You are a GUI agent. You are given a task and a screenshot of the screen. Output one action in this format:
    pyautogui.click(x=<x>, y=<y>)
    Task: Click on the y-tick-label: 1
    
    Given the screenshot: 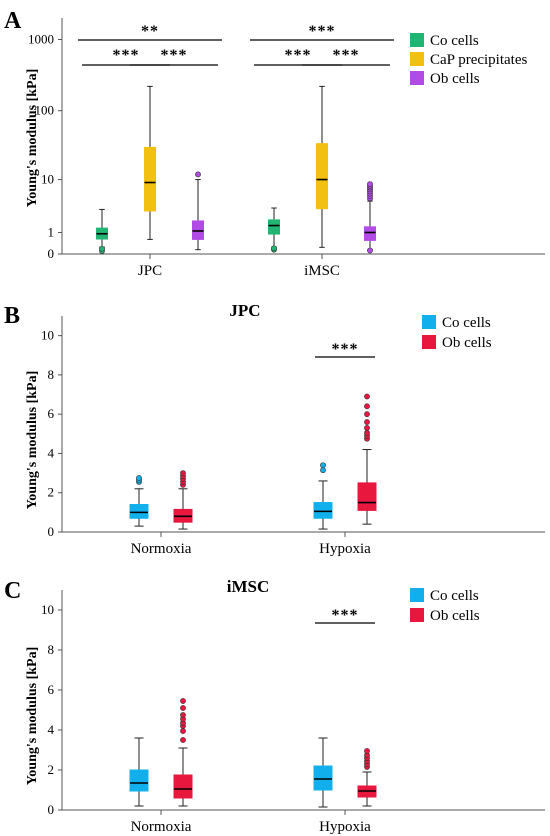 What is the action you would take?
    pyautogui.click(x=51, y=231)
    